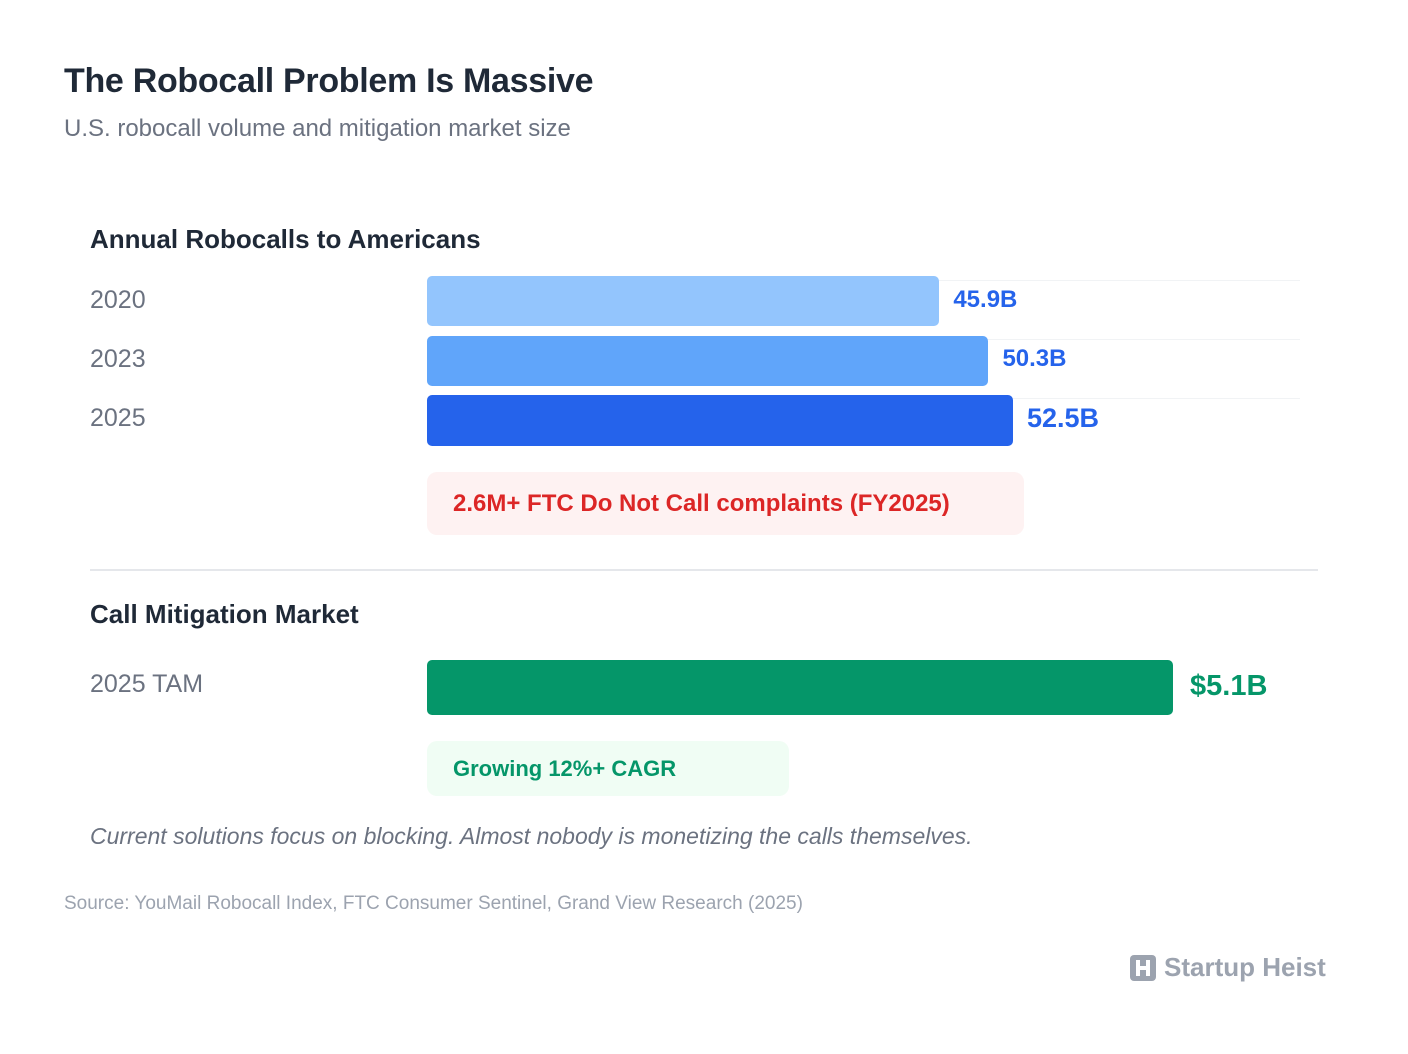 The image size is (1408, 1054). Describe the element at coordinates (708, 361) in the screenshot. I see `robocall-bar-2023` at that location.